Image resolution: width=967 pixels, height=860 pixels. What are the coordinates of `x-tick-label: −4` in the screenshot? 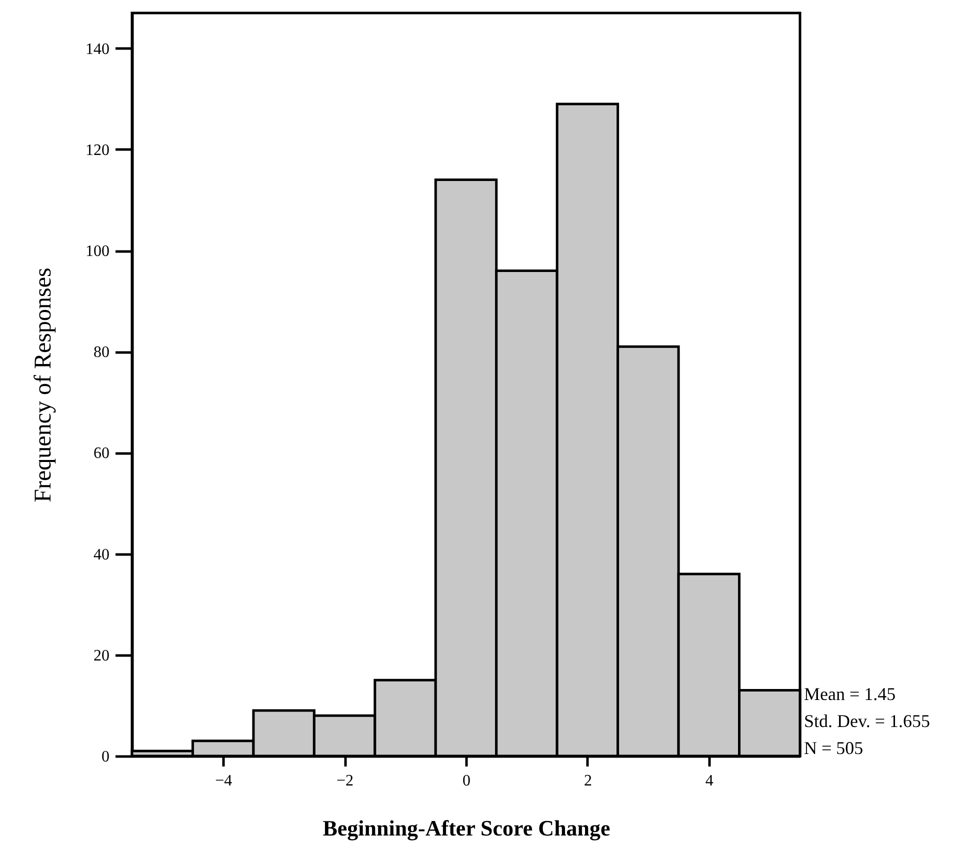 It's located at (223, 781).